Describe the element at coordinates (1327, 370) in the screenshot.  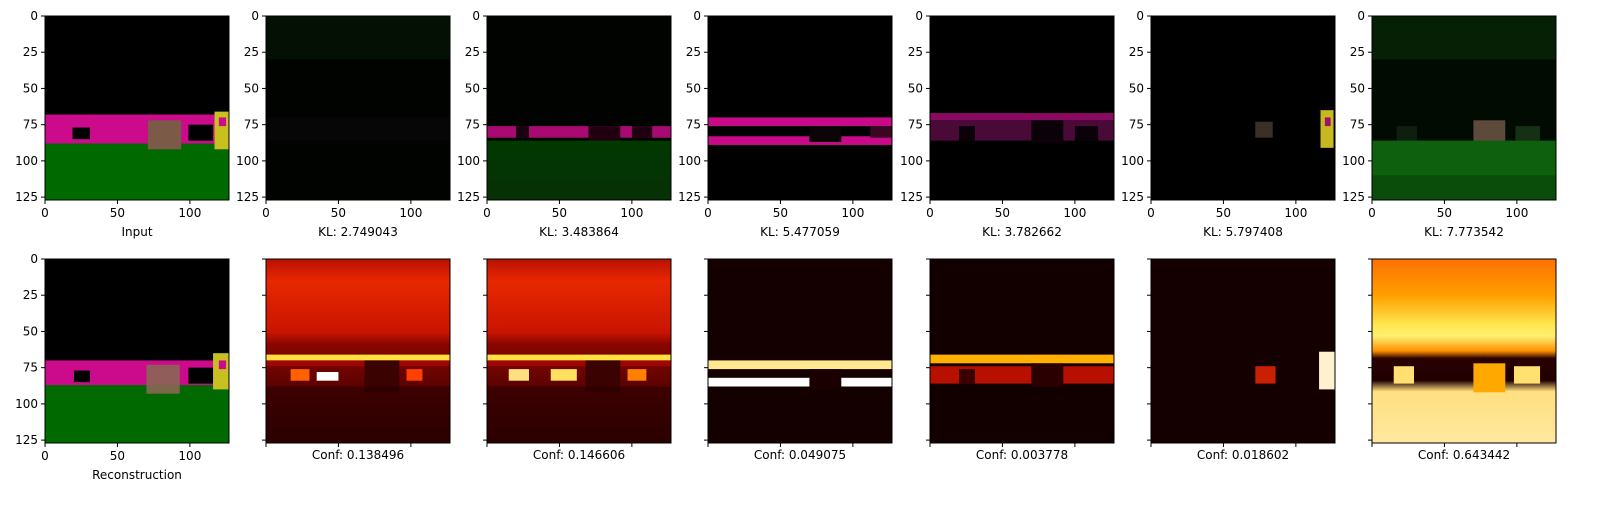
I see `heat-key` at that location.